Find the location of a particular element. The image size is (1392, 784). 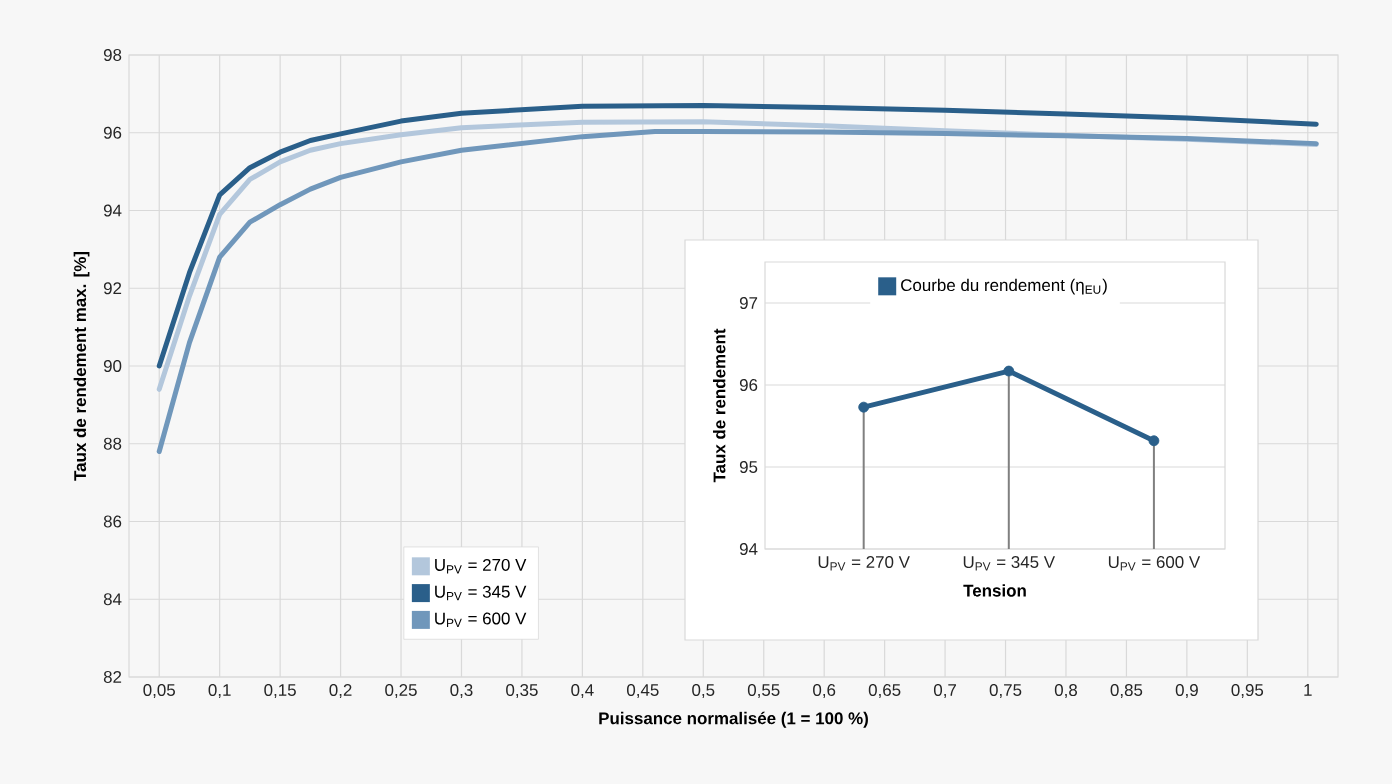

x-tick-label: 0,15 is located at coordinates (280, 691).